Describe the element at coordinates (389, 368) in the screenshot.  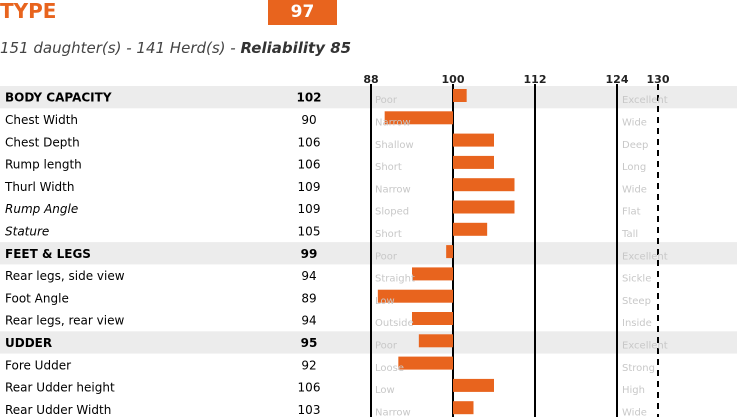
I see `scale-low-label: Loose` at that location.